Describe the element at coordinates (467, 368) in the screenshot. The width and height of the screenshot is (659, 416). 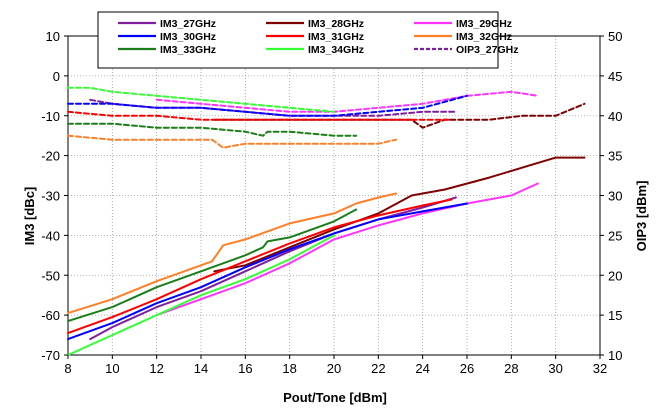
I see `x-tick-label: 26` at that location.